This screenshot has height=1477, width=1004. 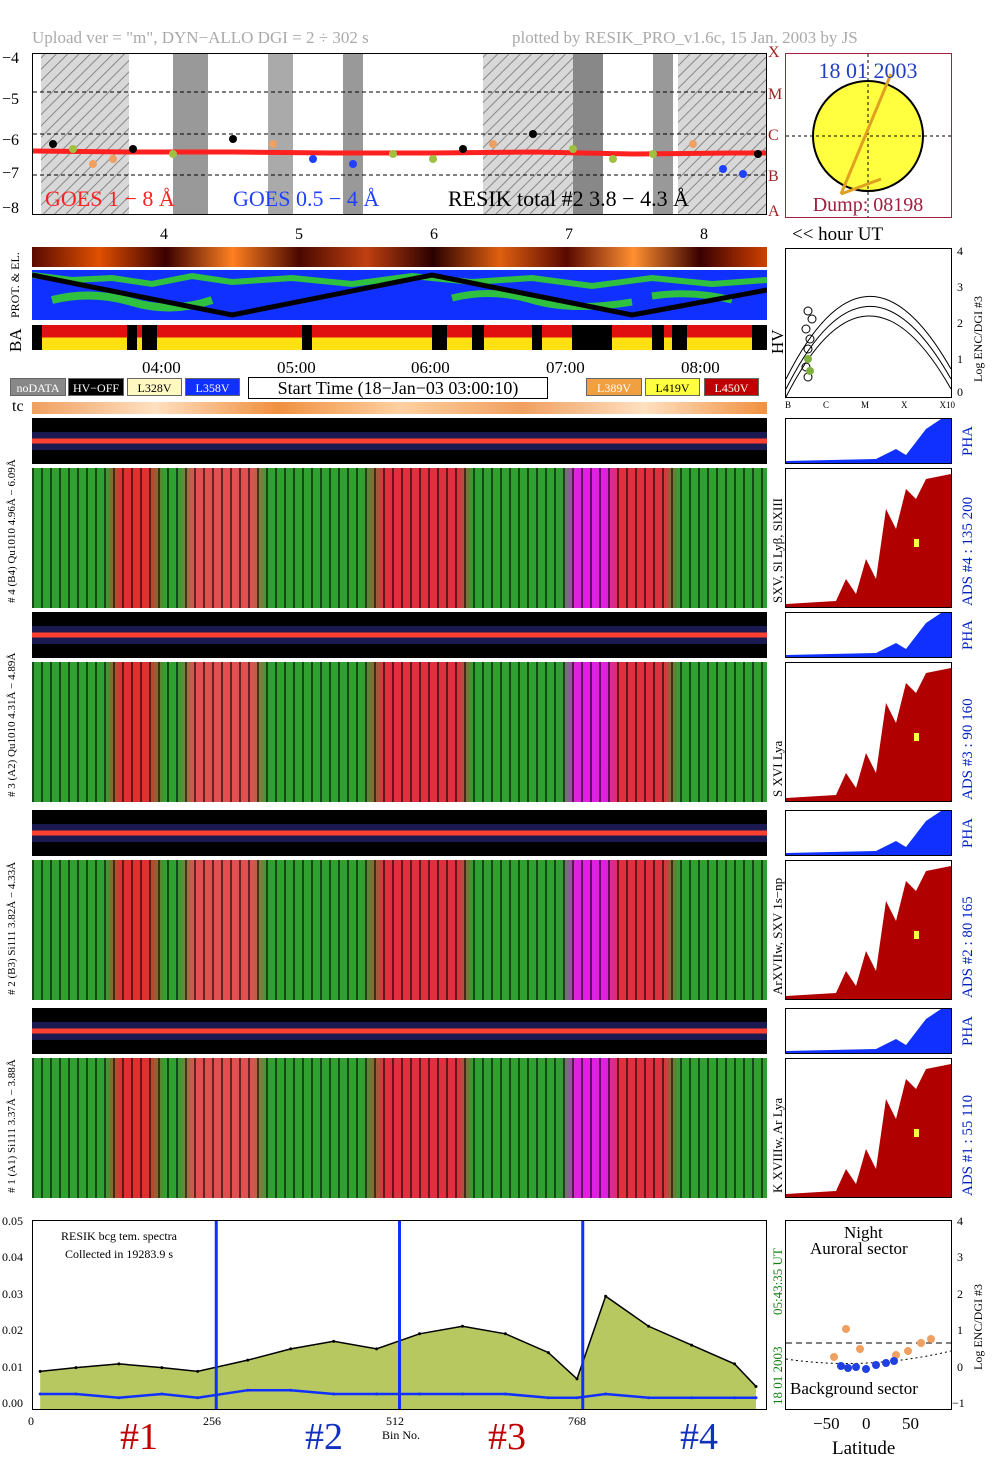 I want to click on spectrum-note-2: Collected in 19283.9 s, so click(x=119, y=1254).